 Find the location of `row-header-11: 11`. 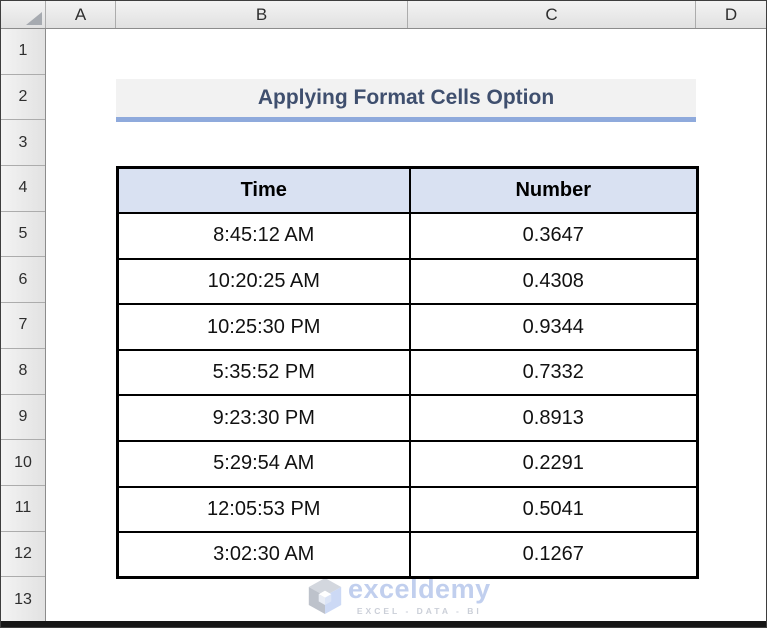

row-header-11: 11 is located at coordinates (23, 508).